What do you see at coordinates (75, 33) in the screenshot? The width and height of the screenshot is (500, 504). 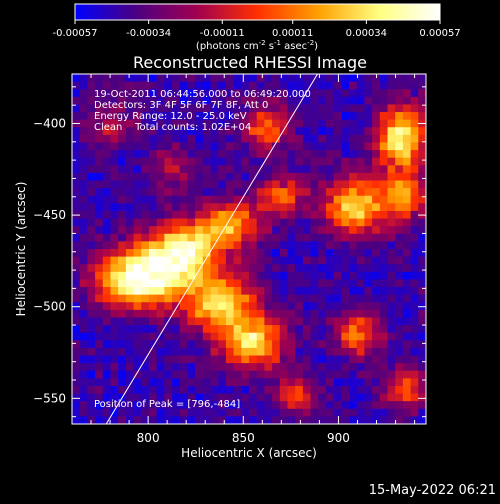 I see `colorbar-tick-label: -0.00057` at bounding box center [75, 33].